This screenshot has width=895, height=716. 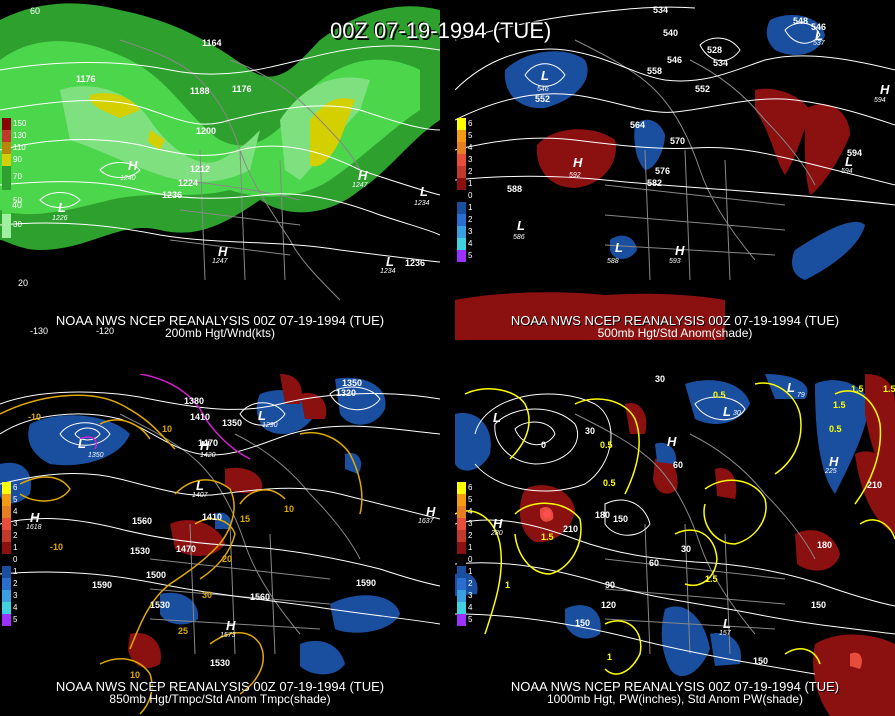 What do you see at coordinates (128, 178) in the screenshot?
I see `high-value: 1240` at bounding box center [128, 178].